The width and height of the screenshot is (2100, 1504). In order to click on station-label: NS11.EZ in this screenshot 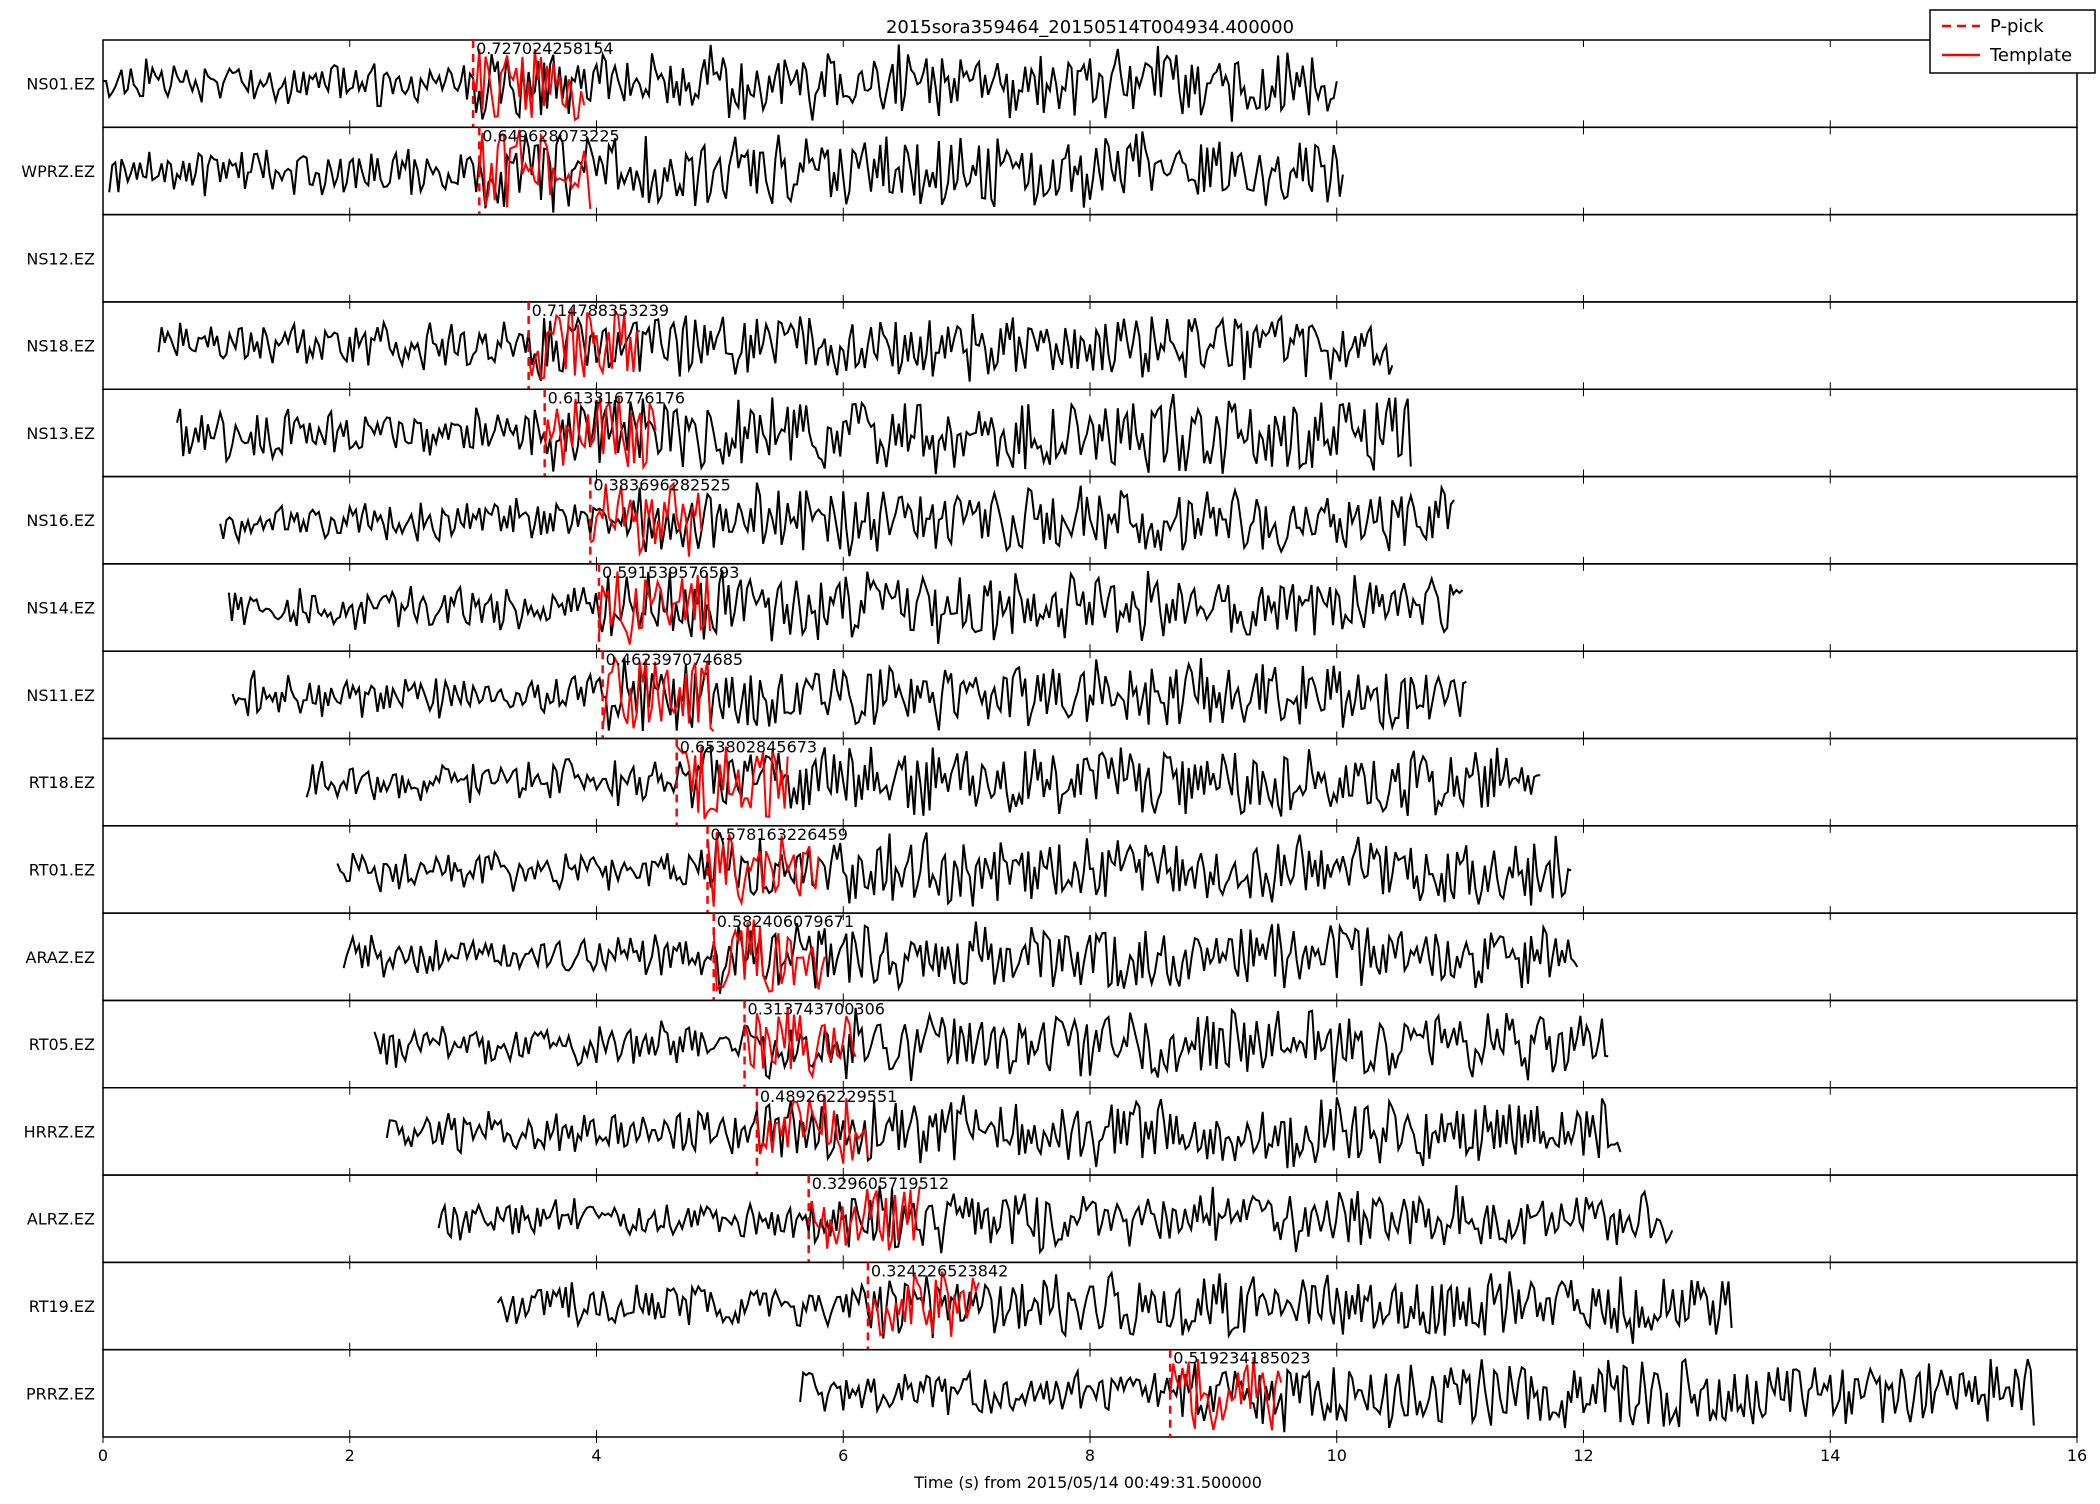, I will do `click(60, 695)`.